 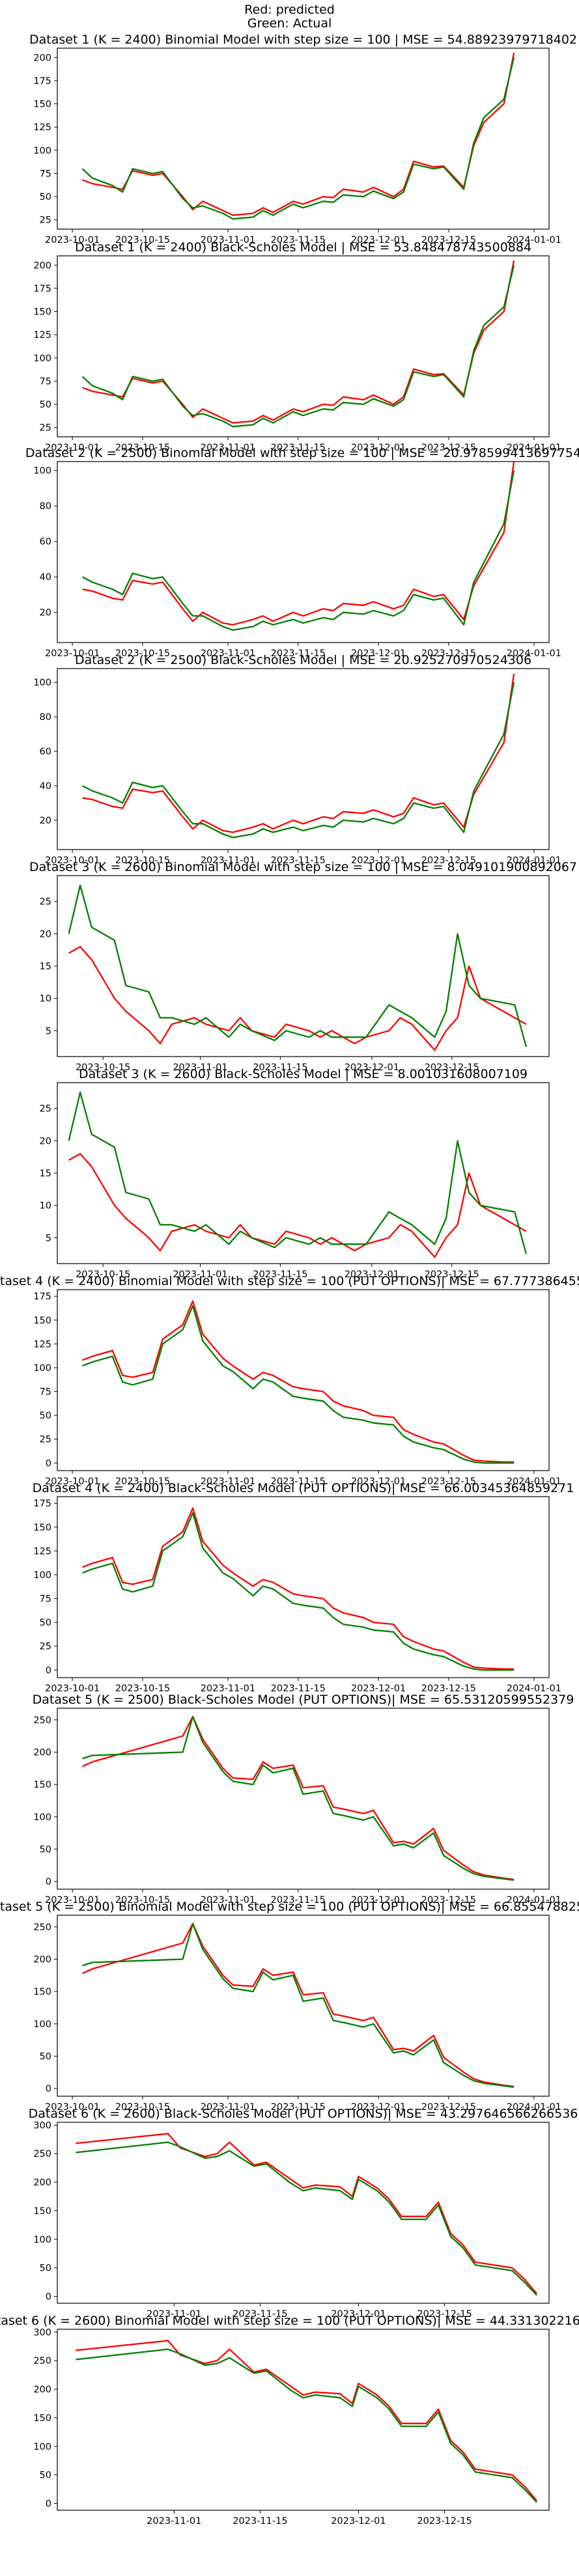 I want to click on x-tick-label: 2023-10-15, so click(x=103, y=1274).